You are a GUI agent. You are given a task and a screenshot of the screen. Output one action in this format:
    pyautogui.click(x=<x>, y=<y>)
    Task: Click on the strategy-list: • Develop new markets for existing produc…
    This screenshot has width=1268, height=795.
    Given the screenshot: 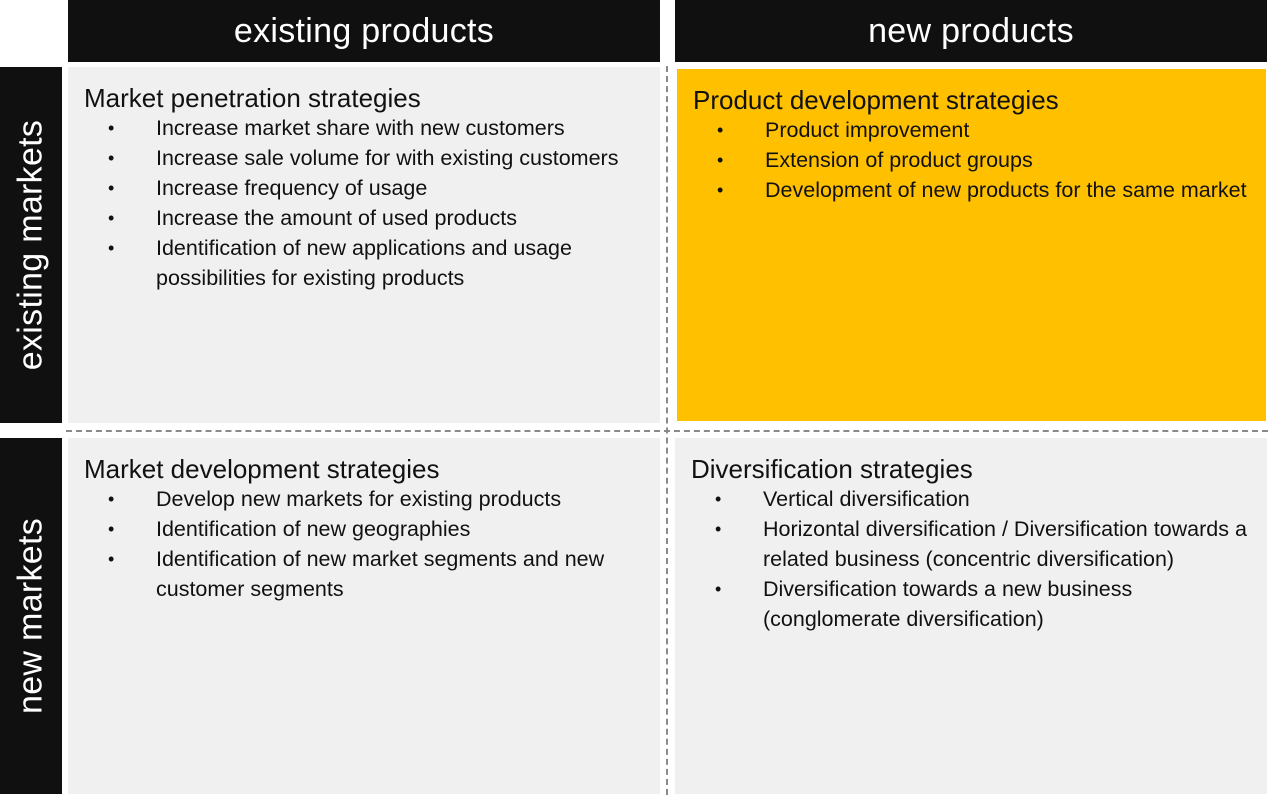 What is the action you would take?
    pyautogui.click(x=363, y=544)
    